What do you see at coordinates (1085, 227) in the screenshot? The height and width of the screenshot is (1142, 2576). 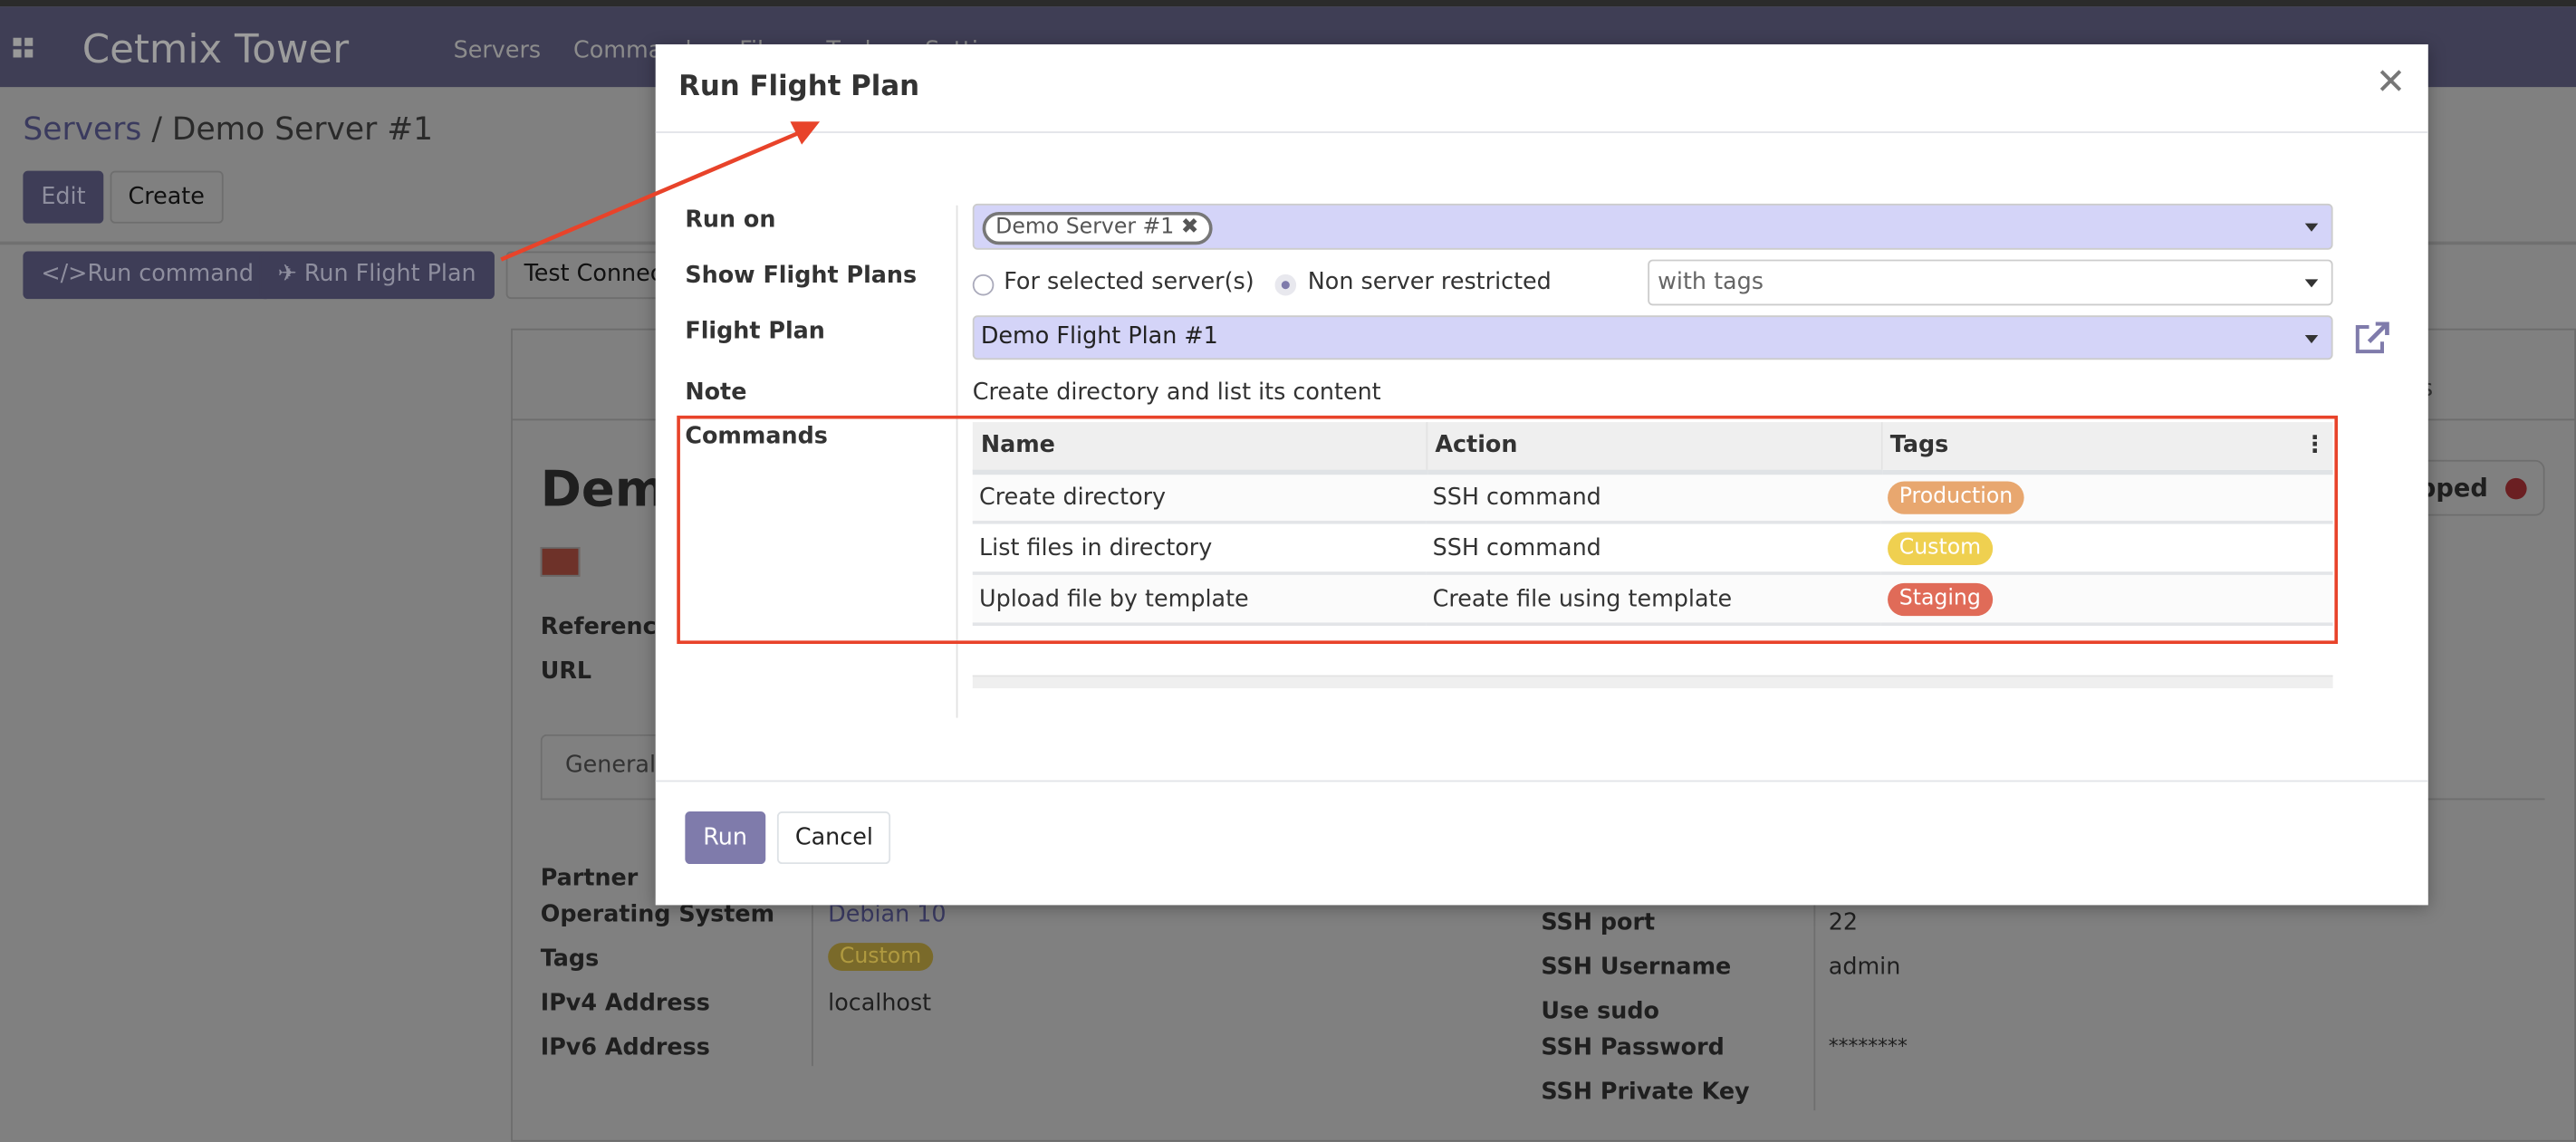 I see `server-tag-label: Demo Server #1` at bounding box center [1085, 227].